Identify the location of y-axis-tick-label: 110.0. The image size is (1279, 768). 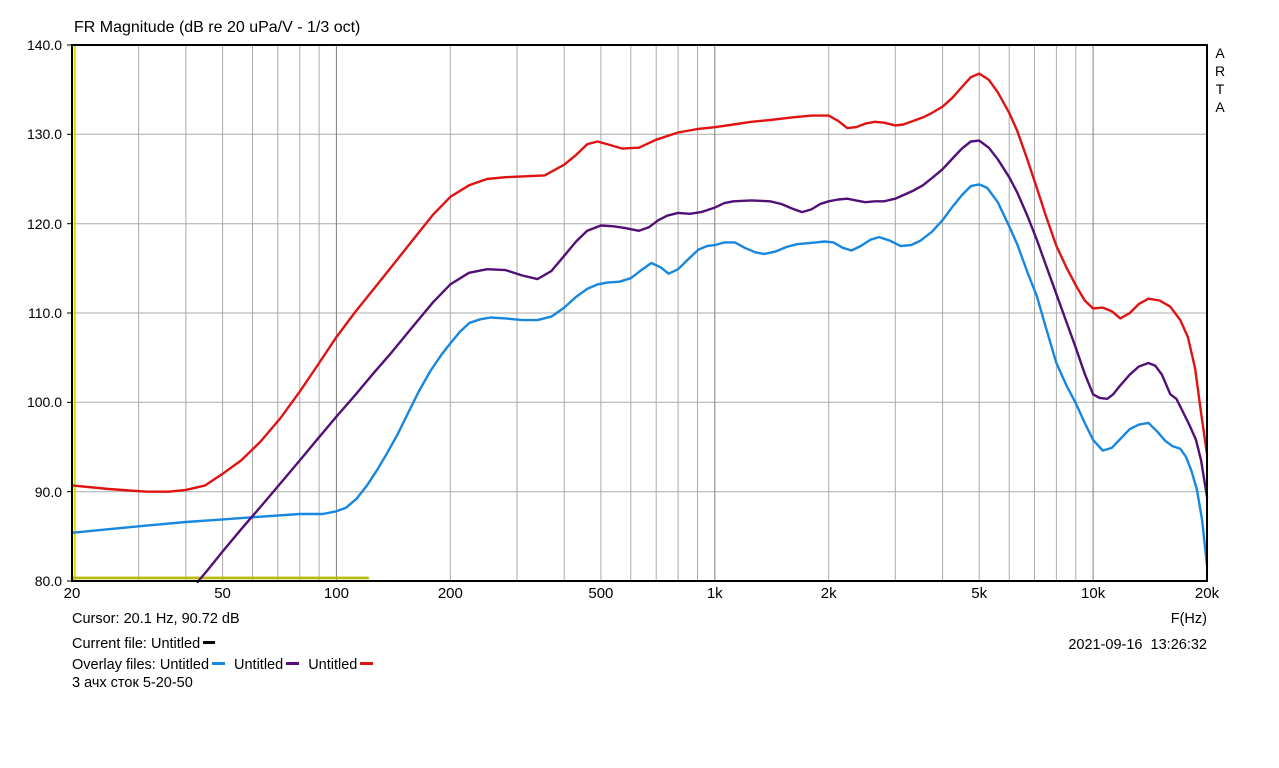
(45, 313).